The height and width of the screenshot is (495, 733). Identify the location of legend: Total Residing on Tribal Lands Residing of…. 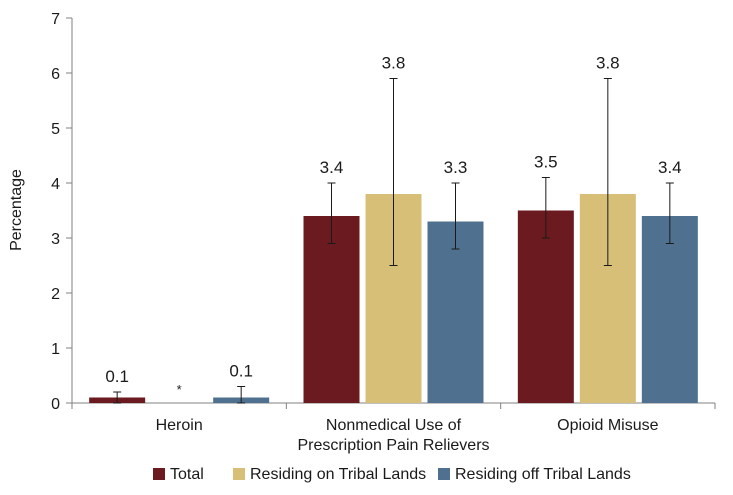
(392, 474).